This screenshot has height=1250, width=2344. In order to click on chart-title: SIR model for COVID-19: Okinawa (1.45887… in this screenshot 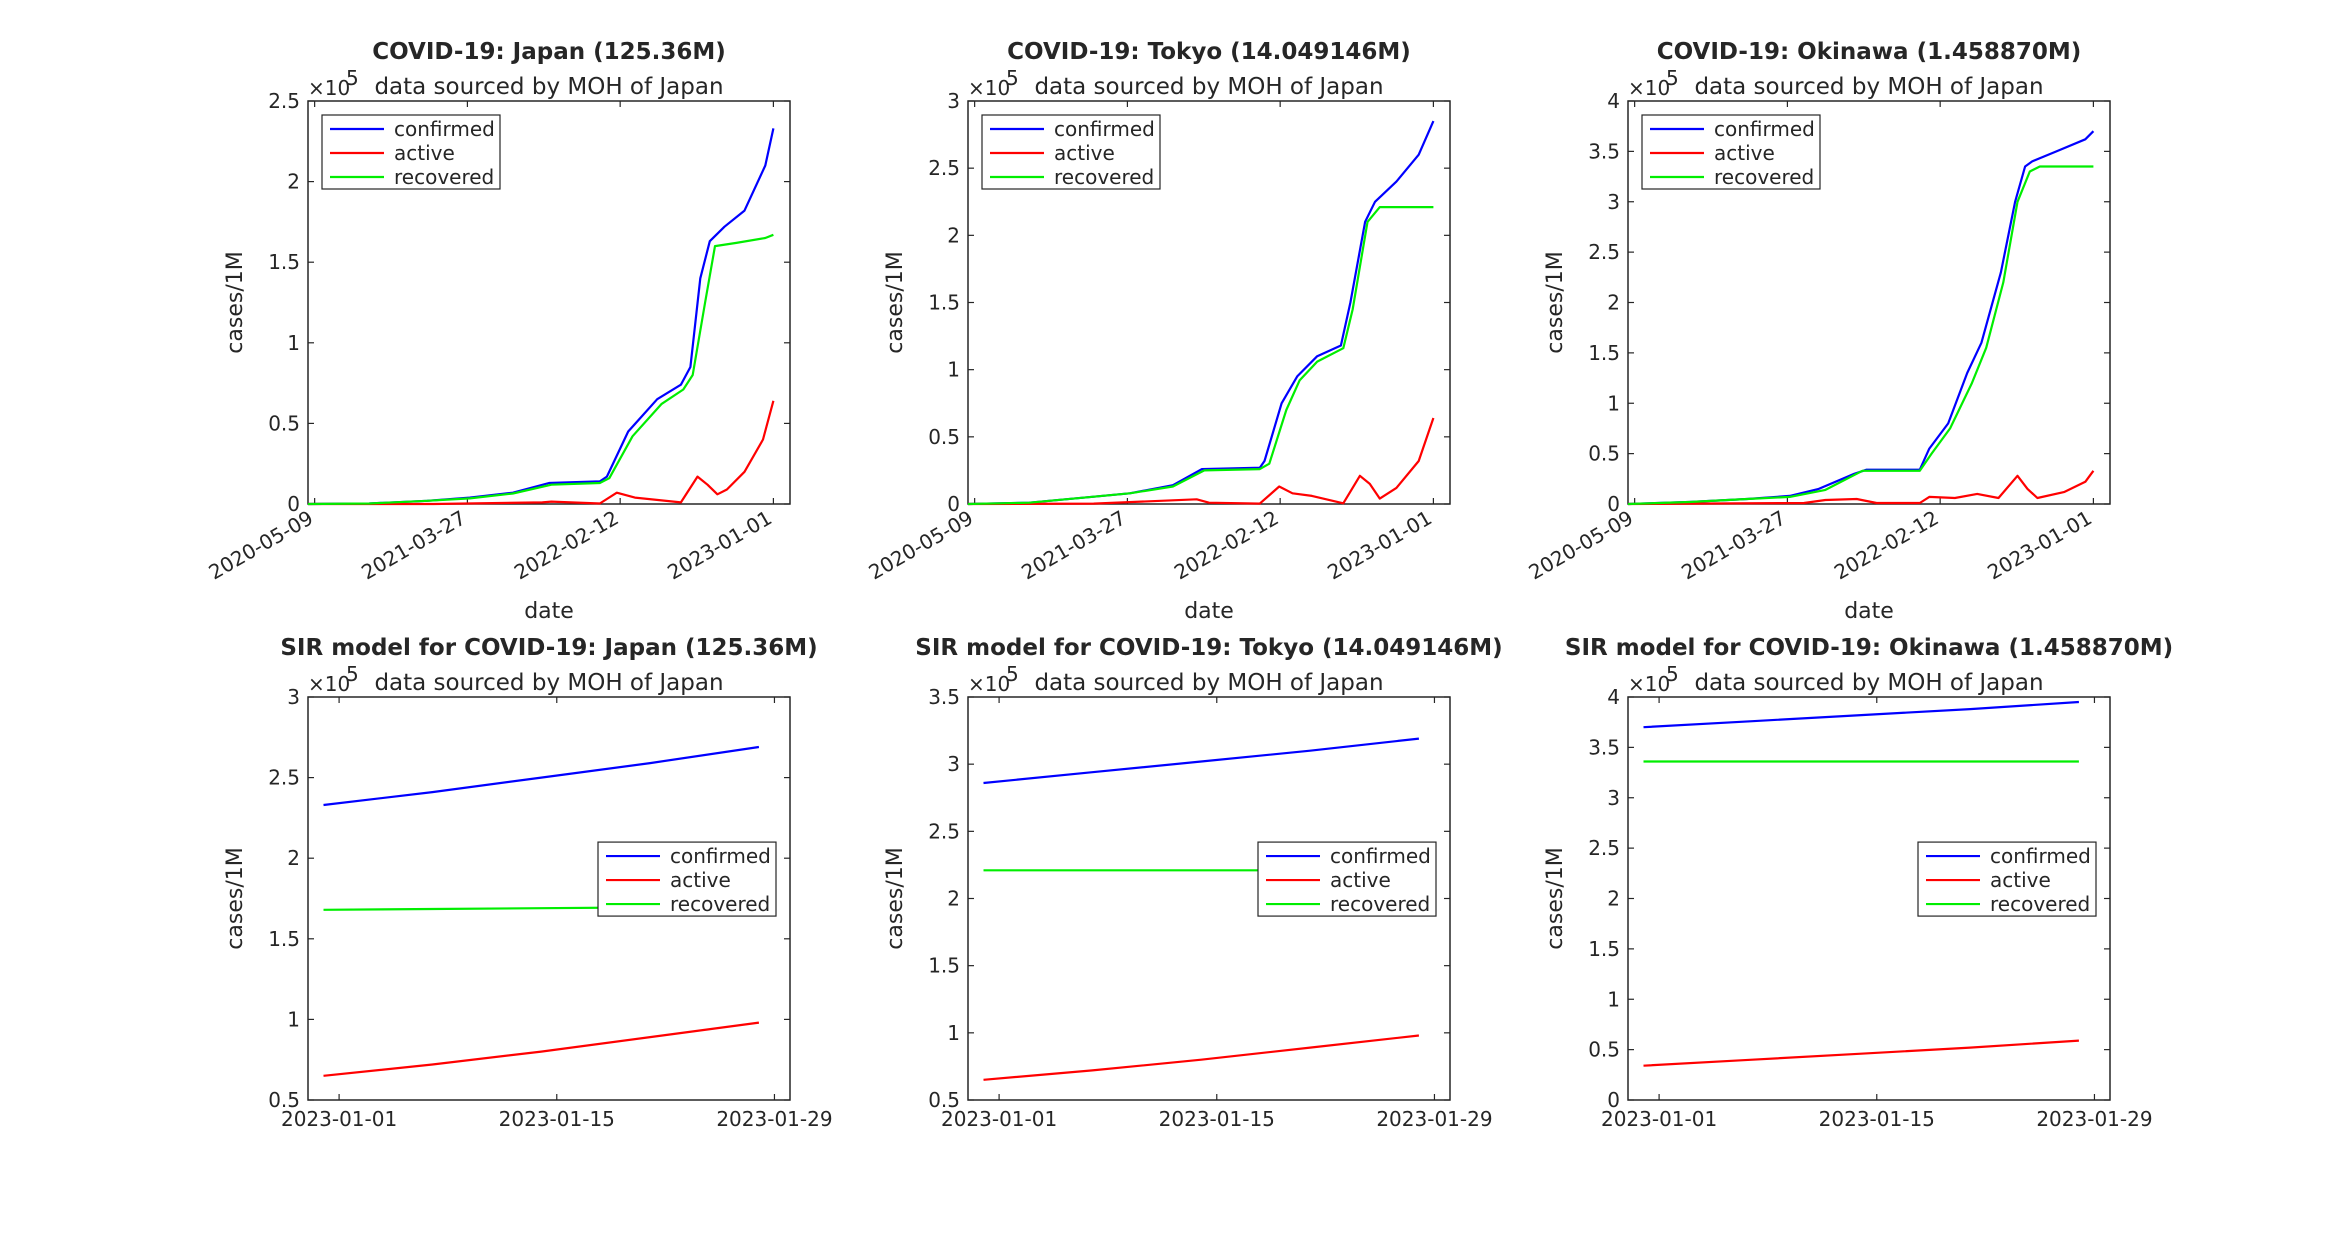, I will do `click(1869, 648)`.